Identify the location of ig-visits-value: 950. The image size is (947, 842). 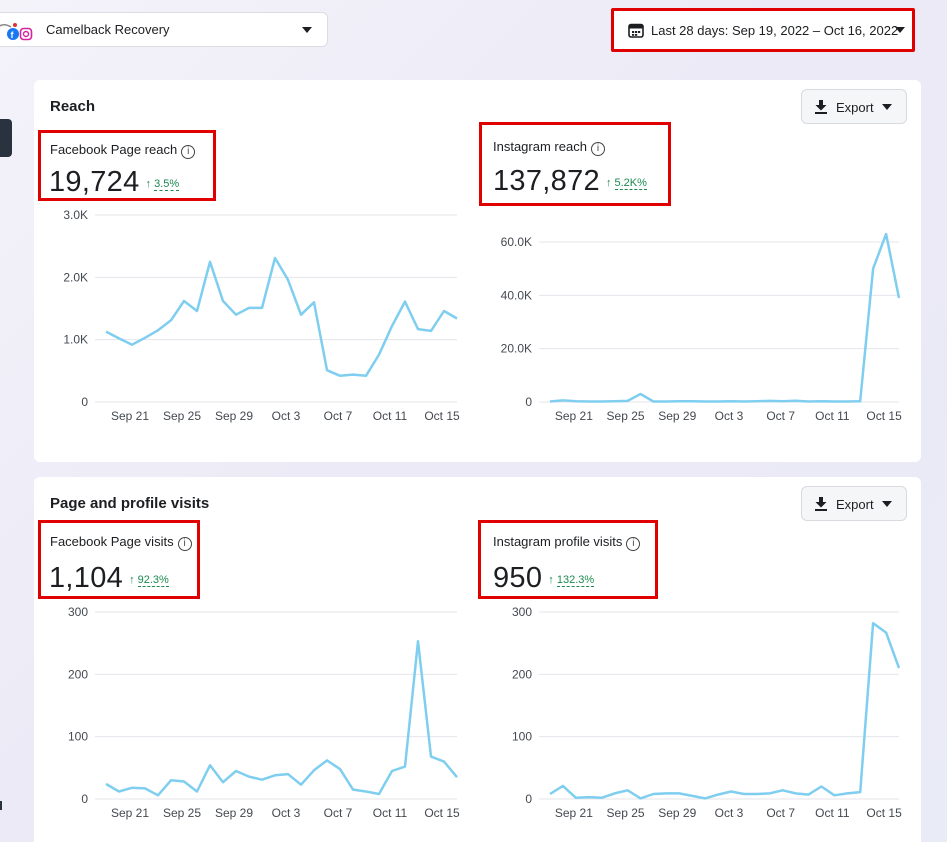
(518, 578).